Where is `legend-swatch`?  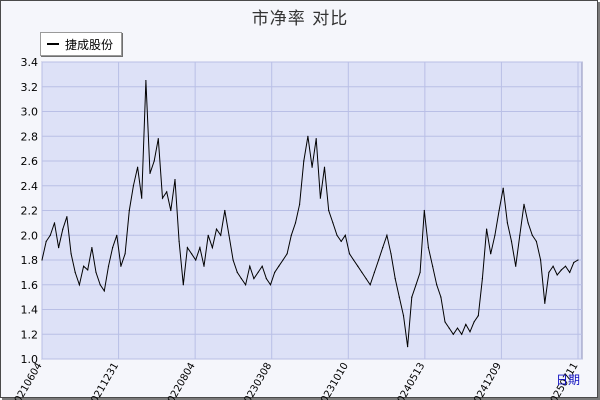
legend-swatch is located at coordinates (53, 44).